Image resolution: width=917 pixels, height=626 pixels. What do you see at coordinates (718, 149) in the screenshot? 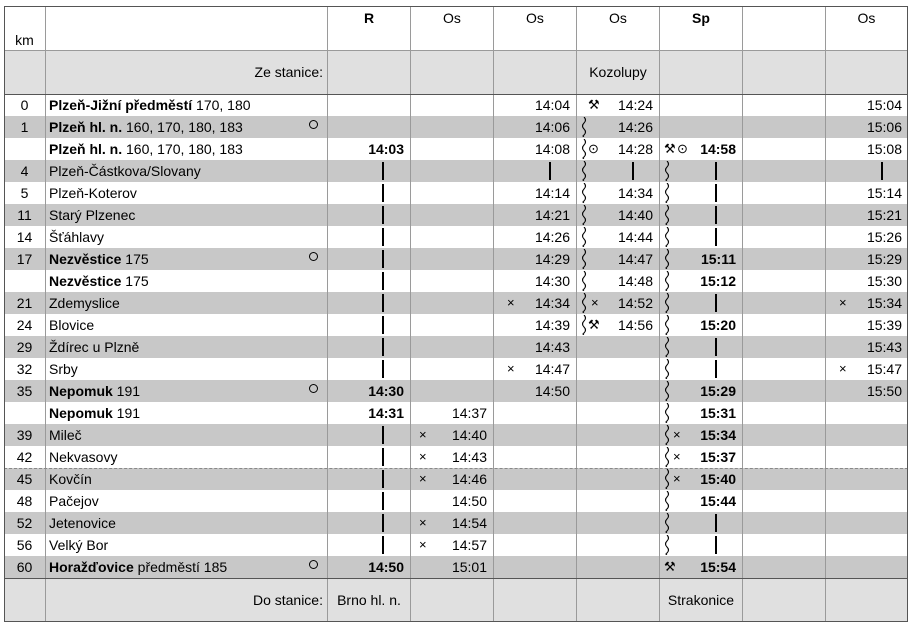
I see `time-sp: 14:58` at bounding box center [718, 149].